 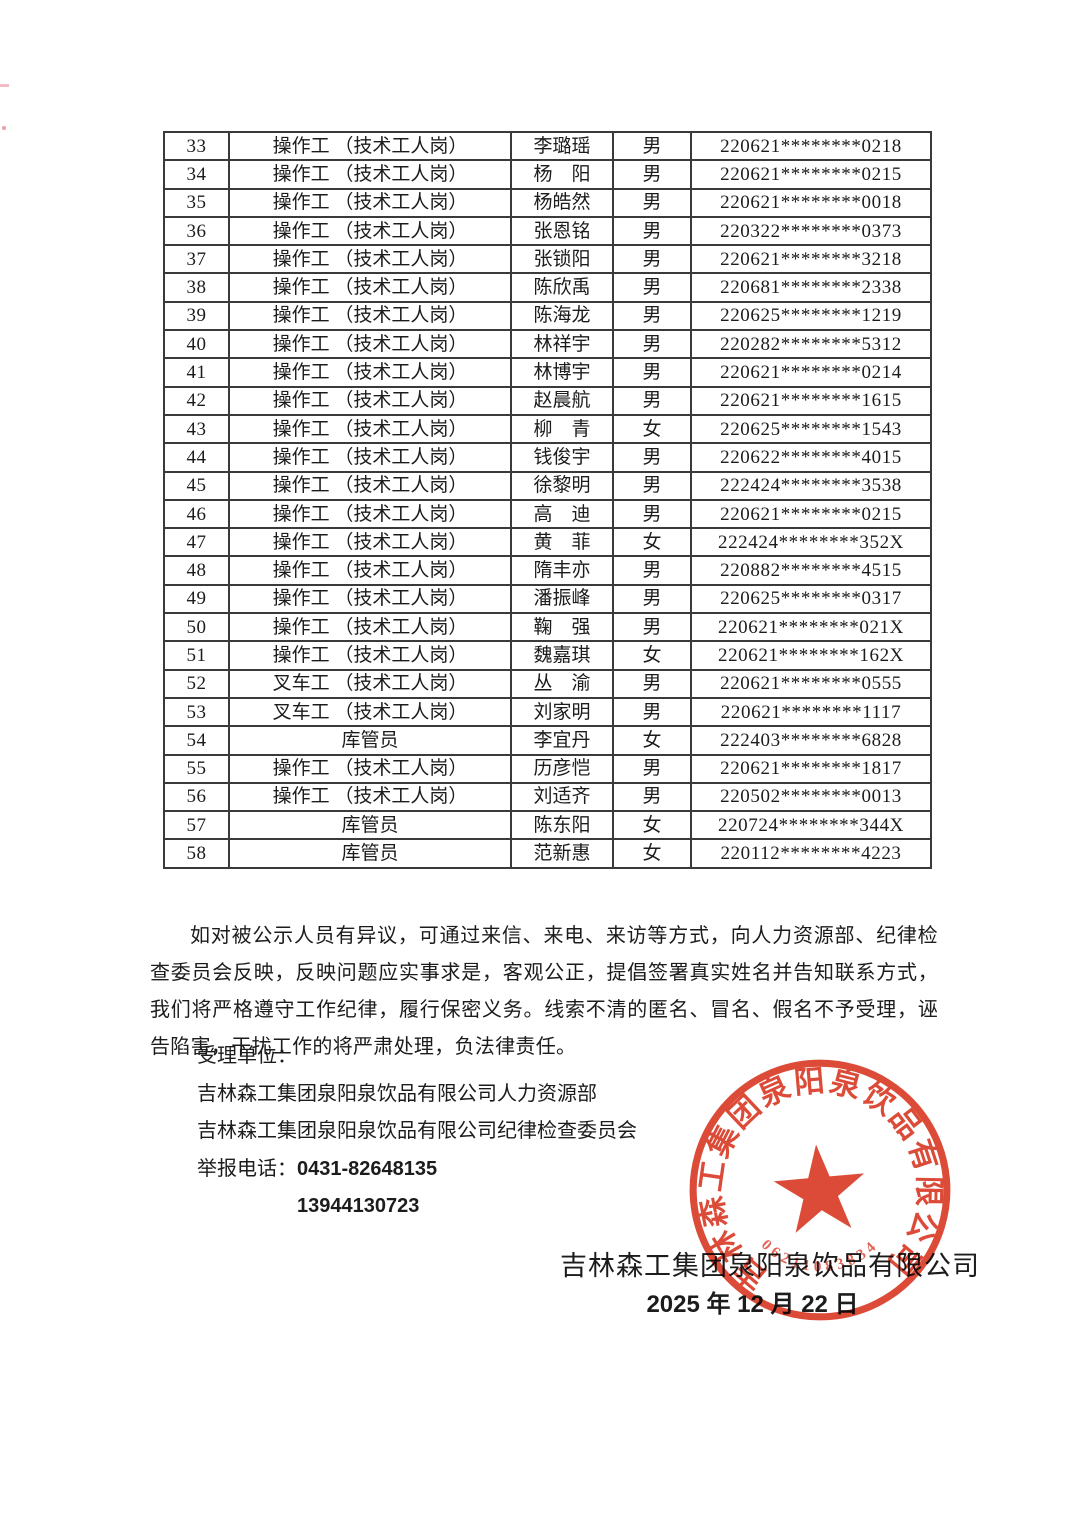 I want to click on cell-name: 林博宇, so click(x=562, y=372).